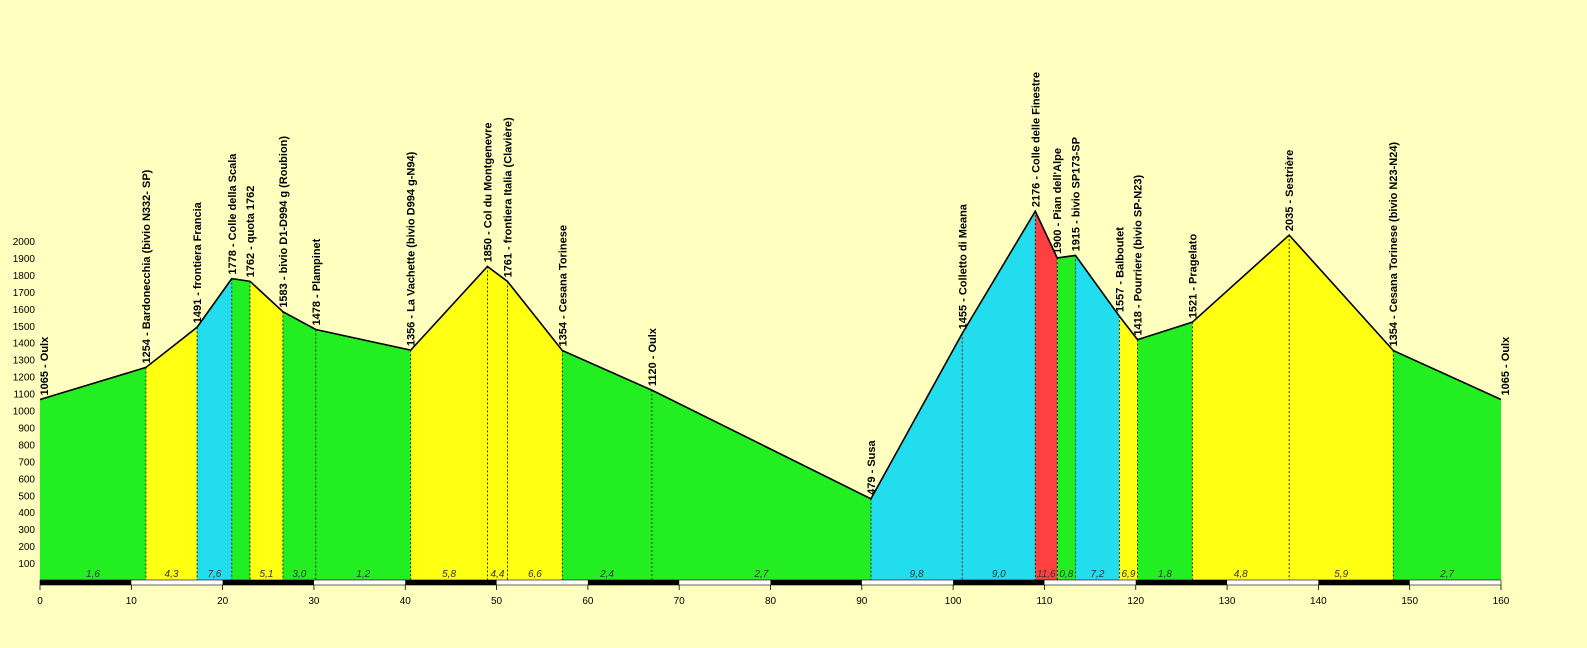 Image resolution: width=1587 pixels, height=648 pixels. What do you see at coordinates (1506, 366) in the screenshot?
I see `waypoint-label-22: 1065 - Oulx` at bounding box center [1506, 366].